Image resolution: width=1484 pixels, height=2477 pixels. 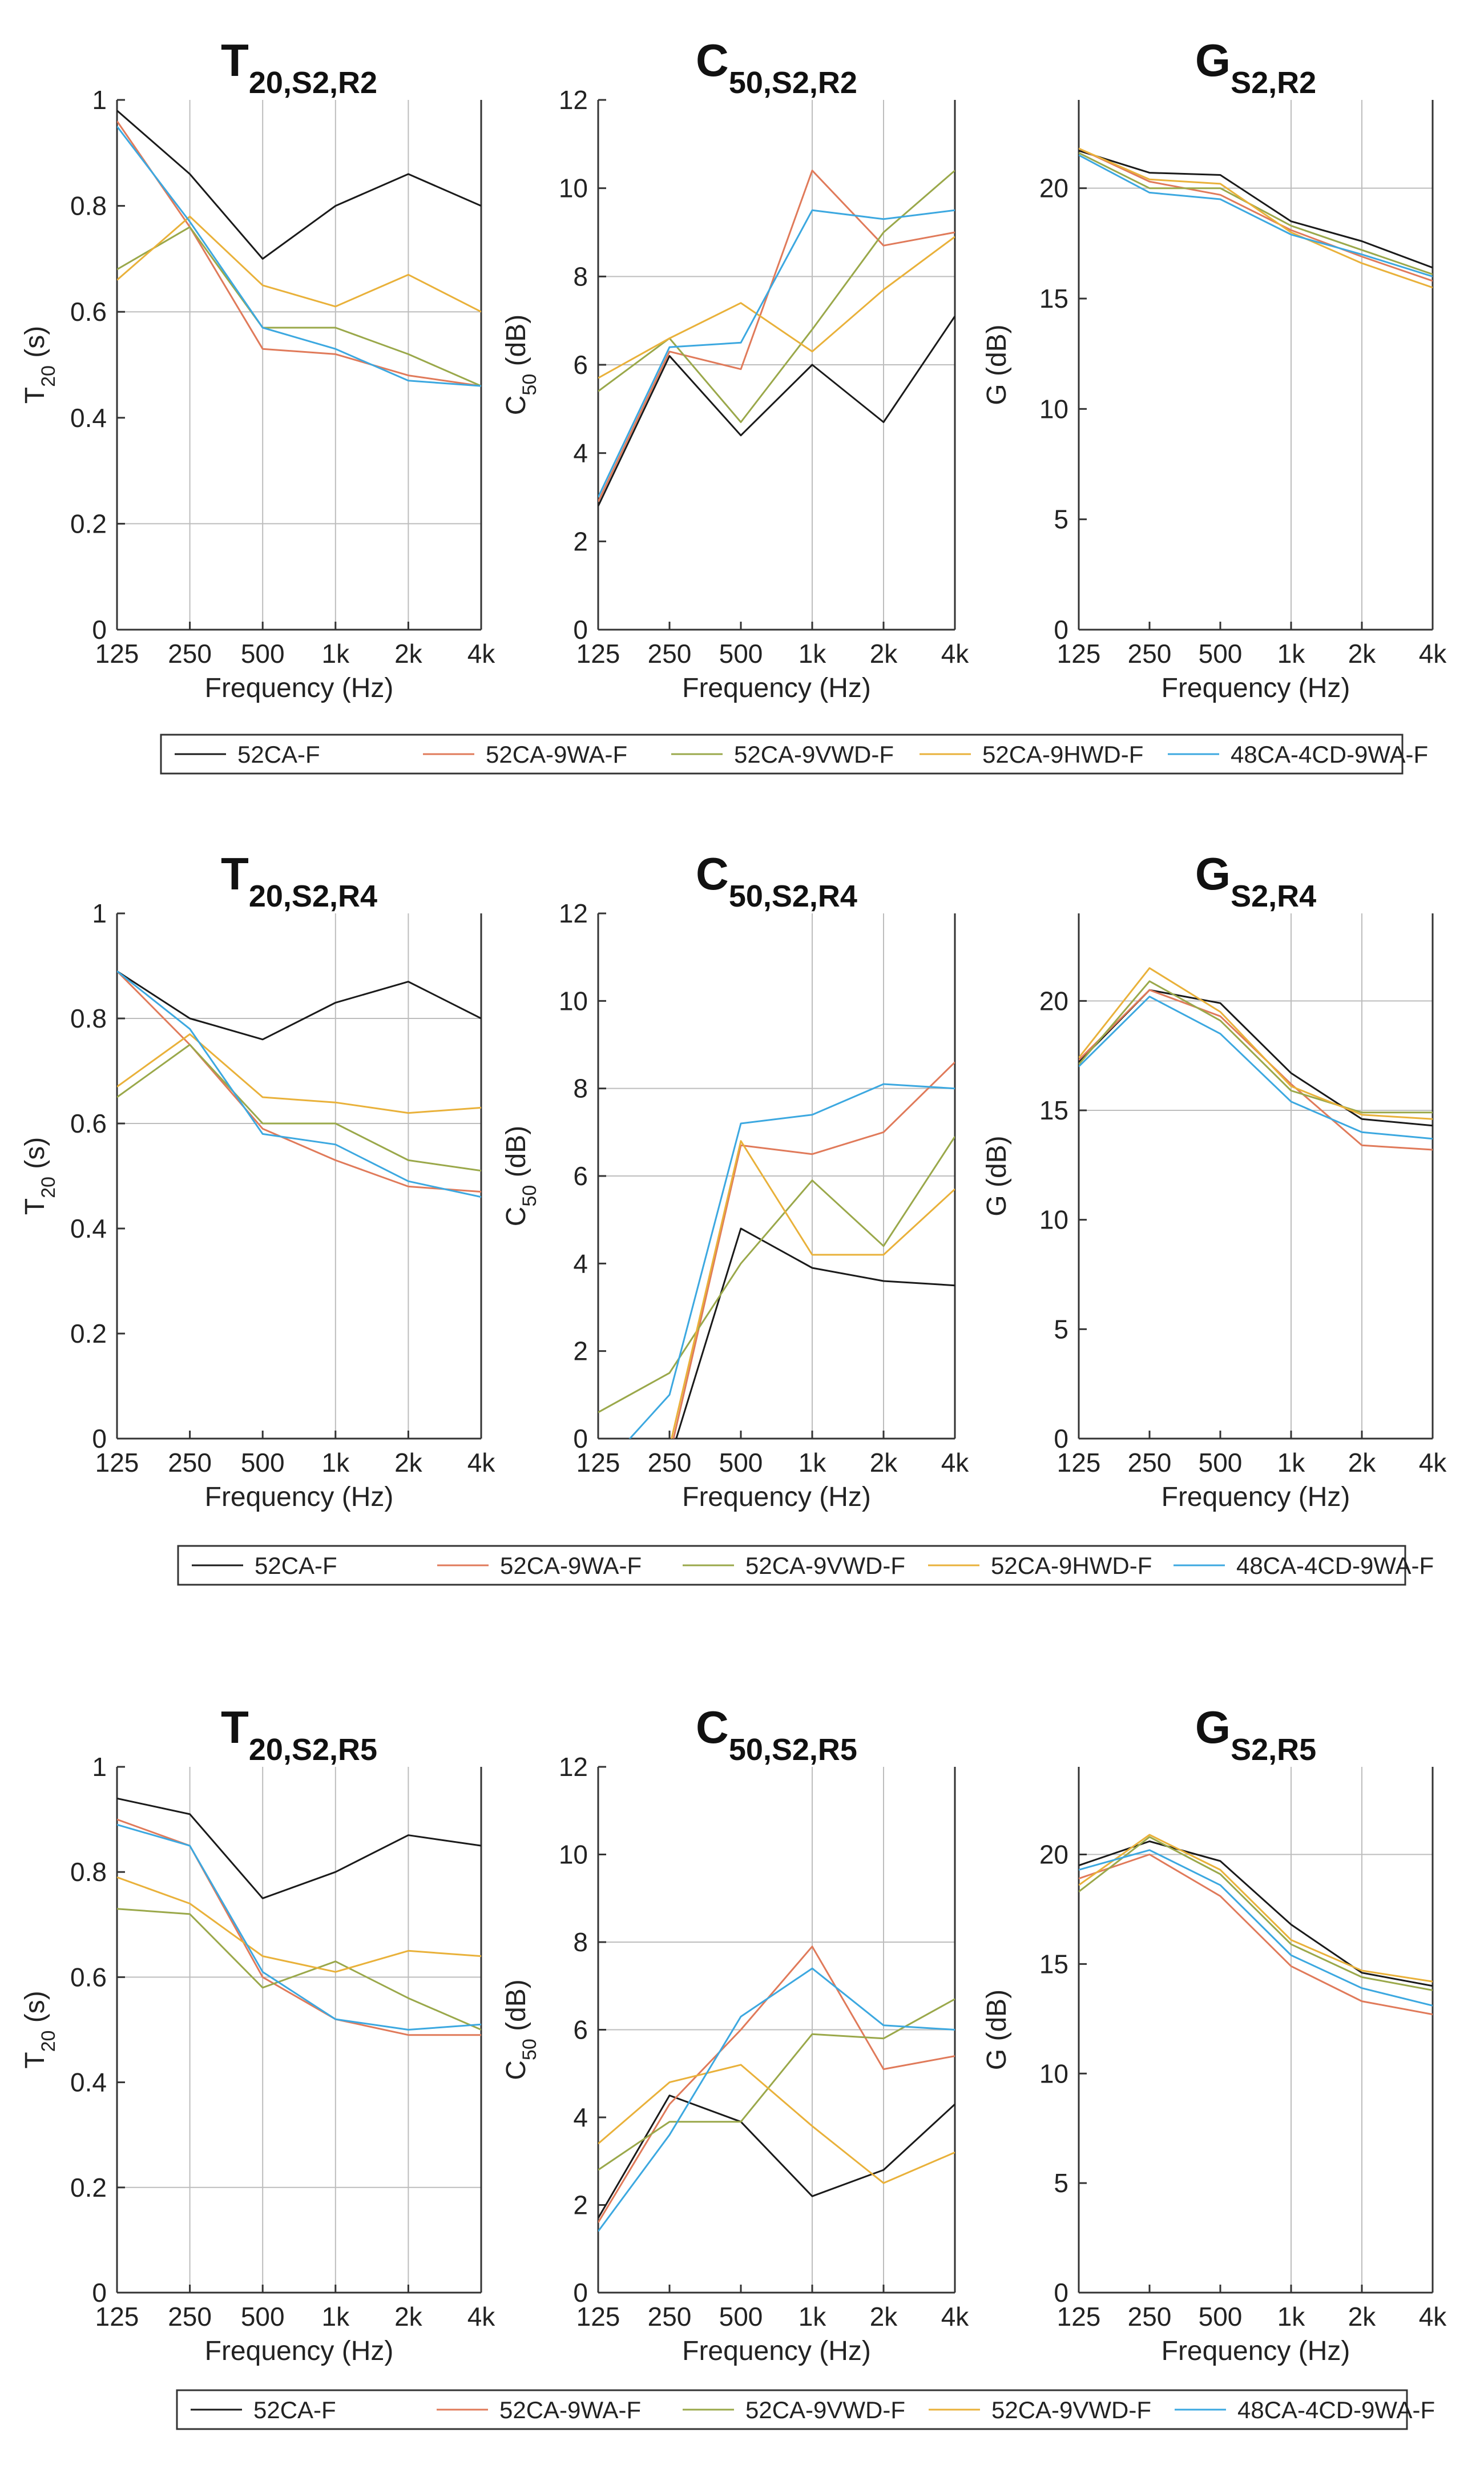 I want to click on chart-title: GS2,R2, so click(x=1256, y=67).